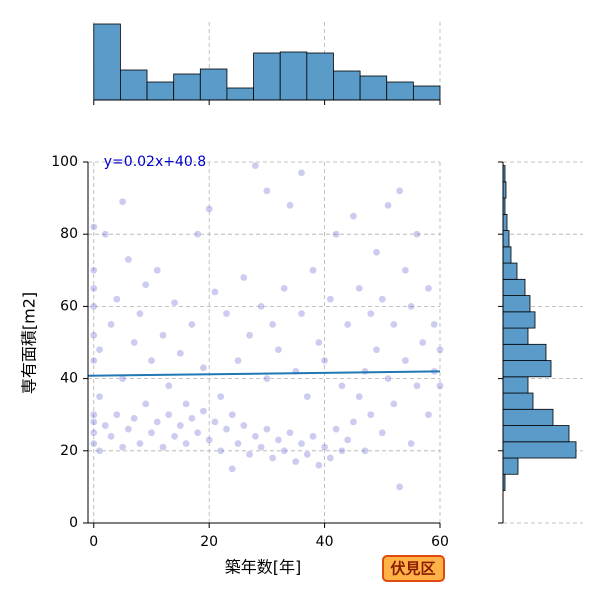 The width and height of the screenshot is (600, 600). Describe the element at coordinates (69, 306) in the screenshot. I see `y-tick-label: 60` at that location.